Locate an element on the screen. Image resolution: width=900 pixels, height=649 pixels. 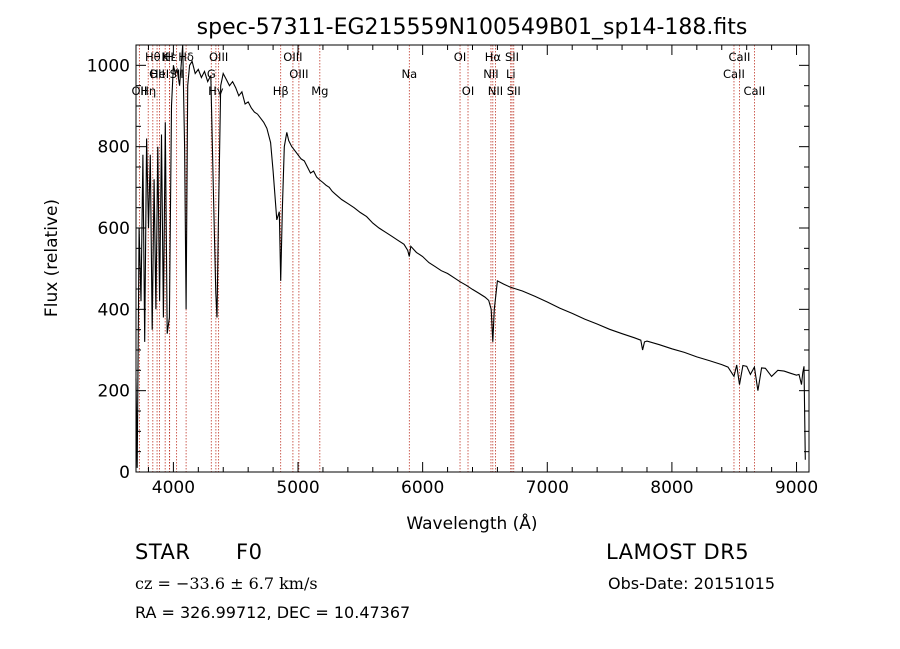
object-subclass: F0 is located at coordinates (249, 552).